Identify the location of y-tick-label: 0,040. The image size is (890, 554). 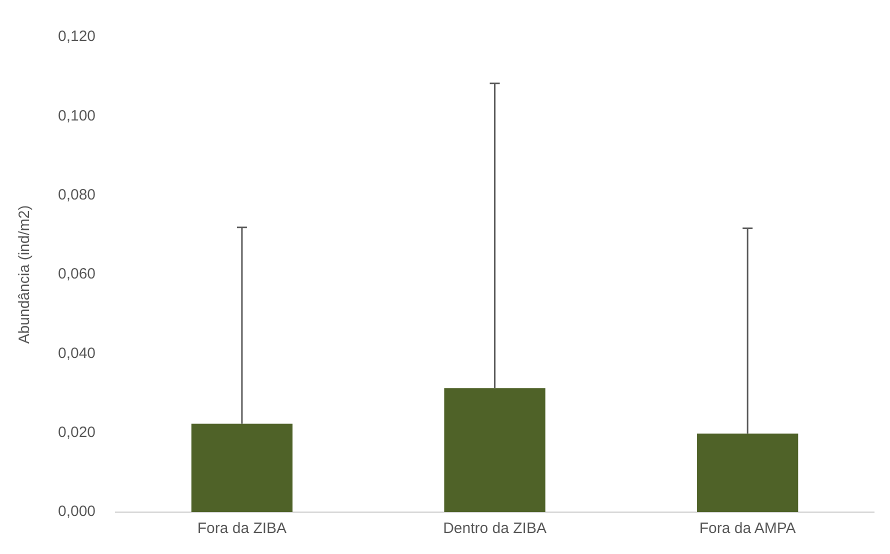
(77, 353).